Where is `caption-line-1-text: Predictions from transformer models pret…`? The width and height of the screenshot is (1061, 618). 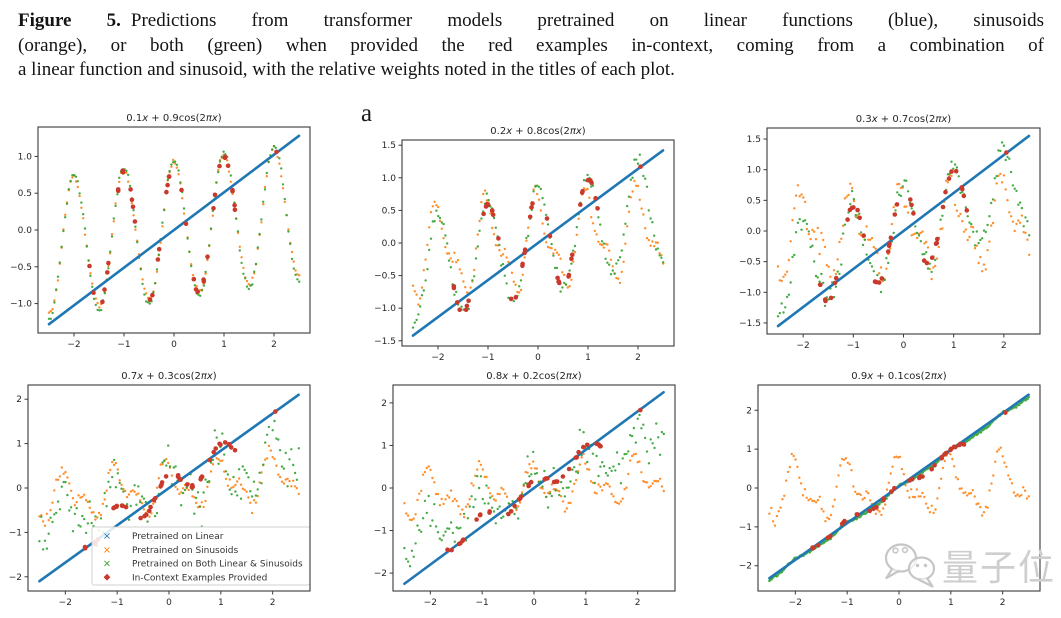 caption-line-1-text: Predictions from transformer models pret… is located at coordinates (587, 20).